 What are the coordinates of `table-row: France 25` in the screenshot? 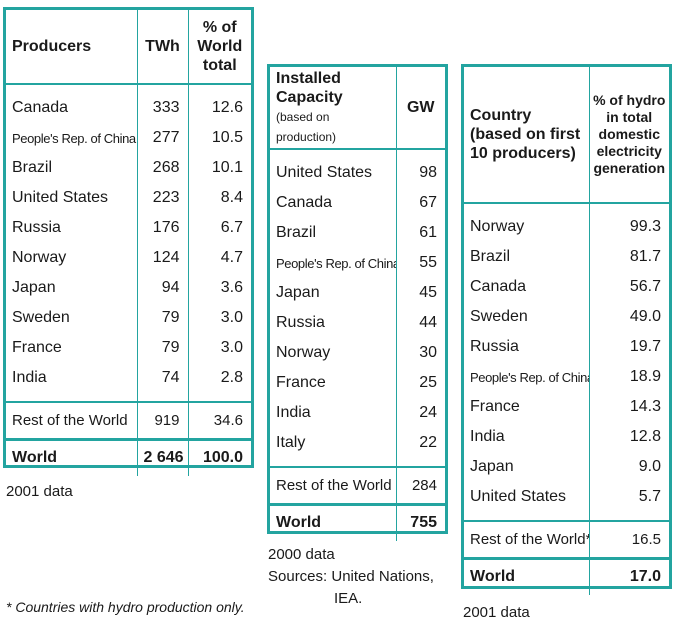 It's located at (357, 383).